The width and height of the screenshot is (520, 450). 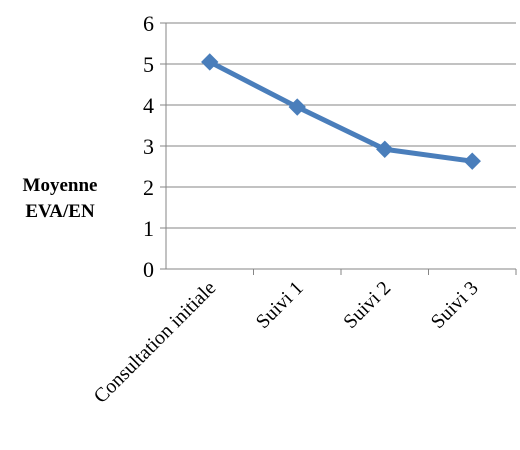 What do you see at coordinates (60, 199) in the screenshot?
I see `y-axis-title: Moyenne EVA/EN` at bounding box center [60, 199].